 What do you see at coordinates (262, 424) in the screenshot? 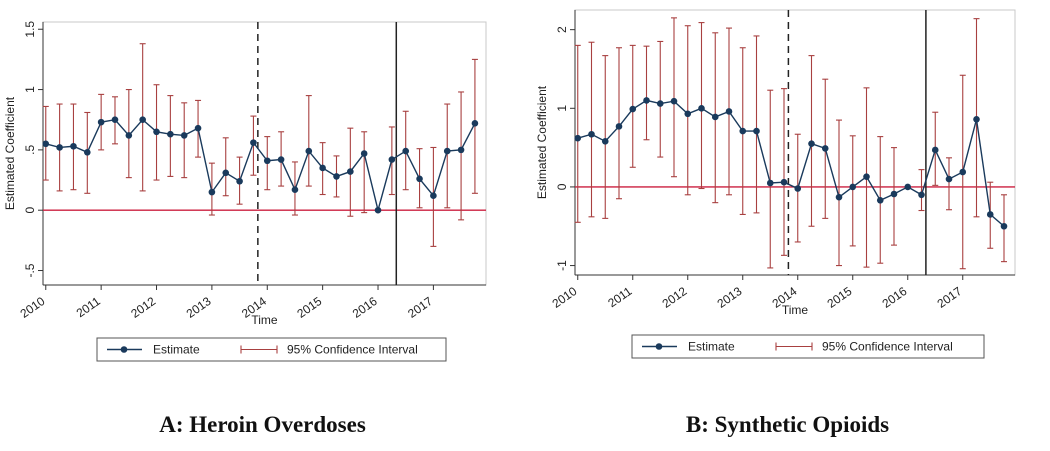
I see `caption-heroin: A: Heroin Overdoses` at bounding box center [262, 424].